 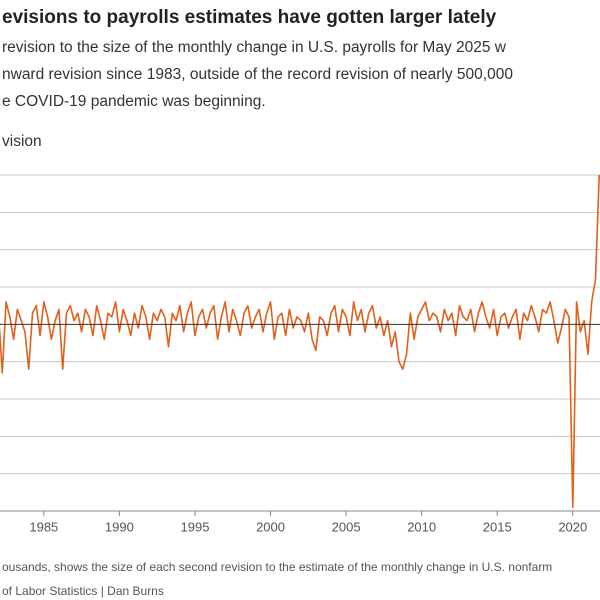 I want to click on x-tick-label: 2015, so click(x=497, y=526).